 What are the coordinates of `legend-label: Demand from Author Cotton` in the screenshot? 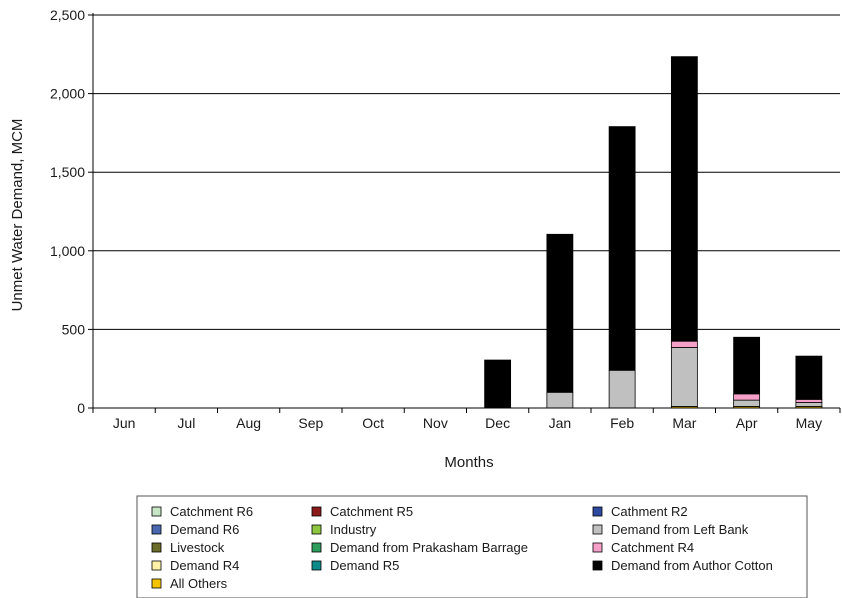 It's located at (692, 565).